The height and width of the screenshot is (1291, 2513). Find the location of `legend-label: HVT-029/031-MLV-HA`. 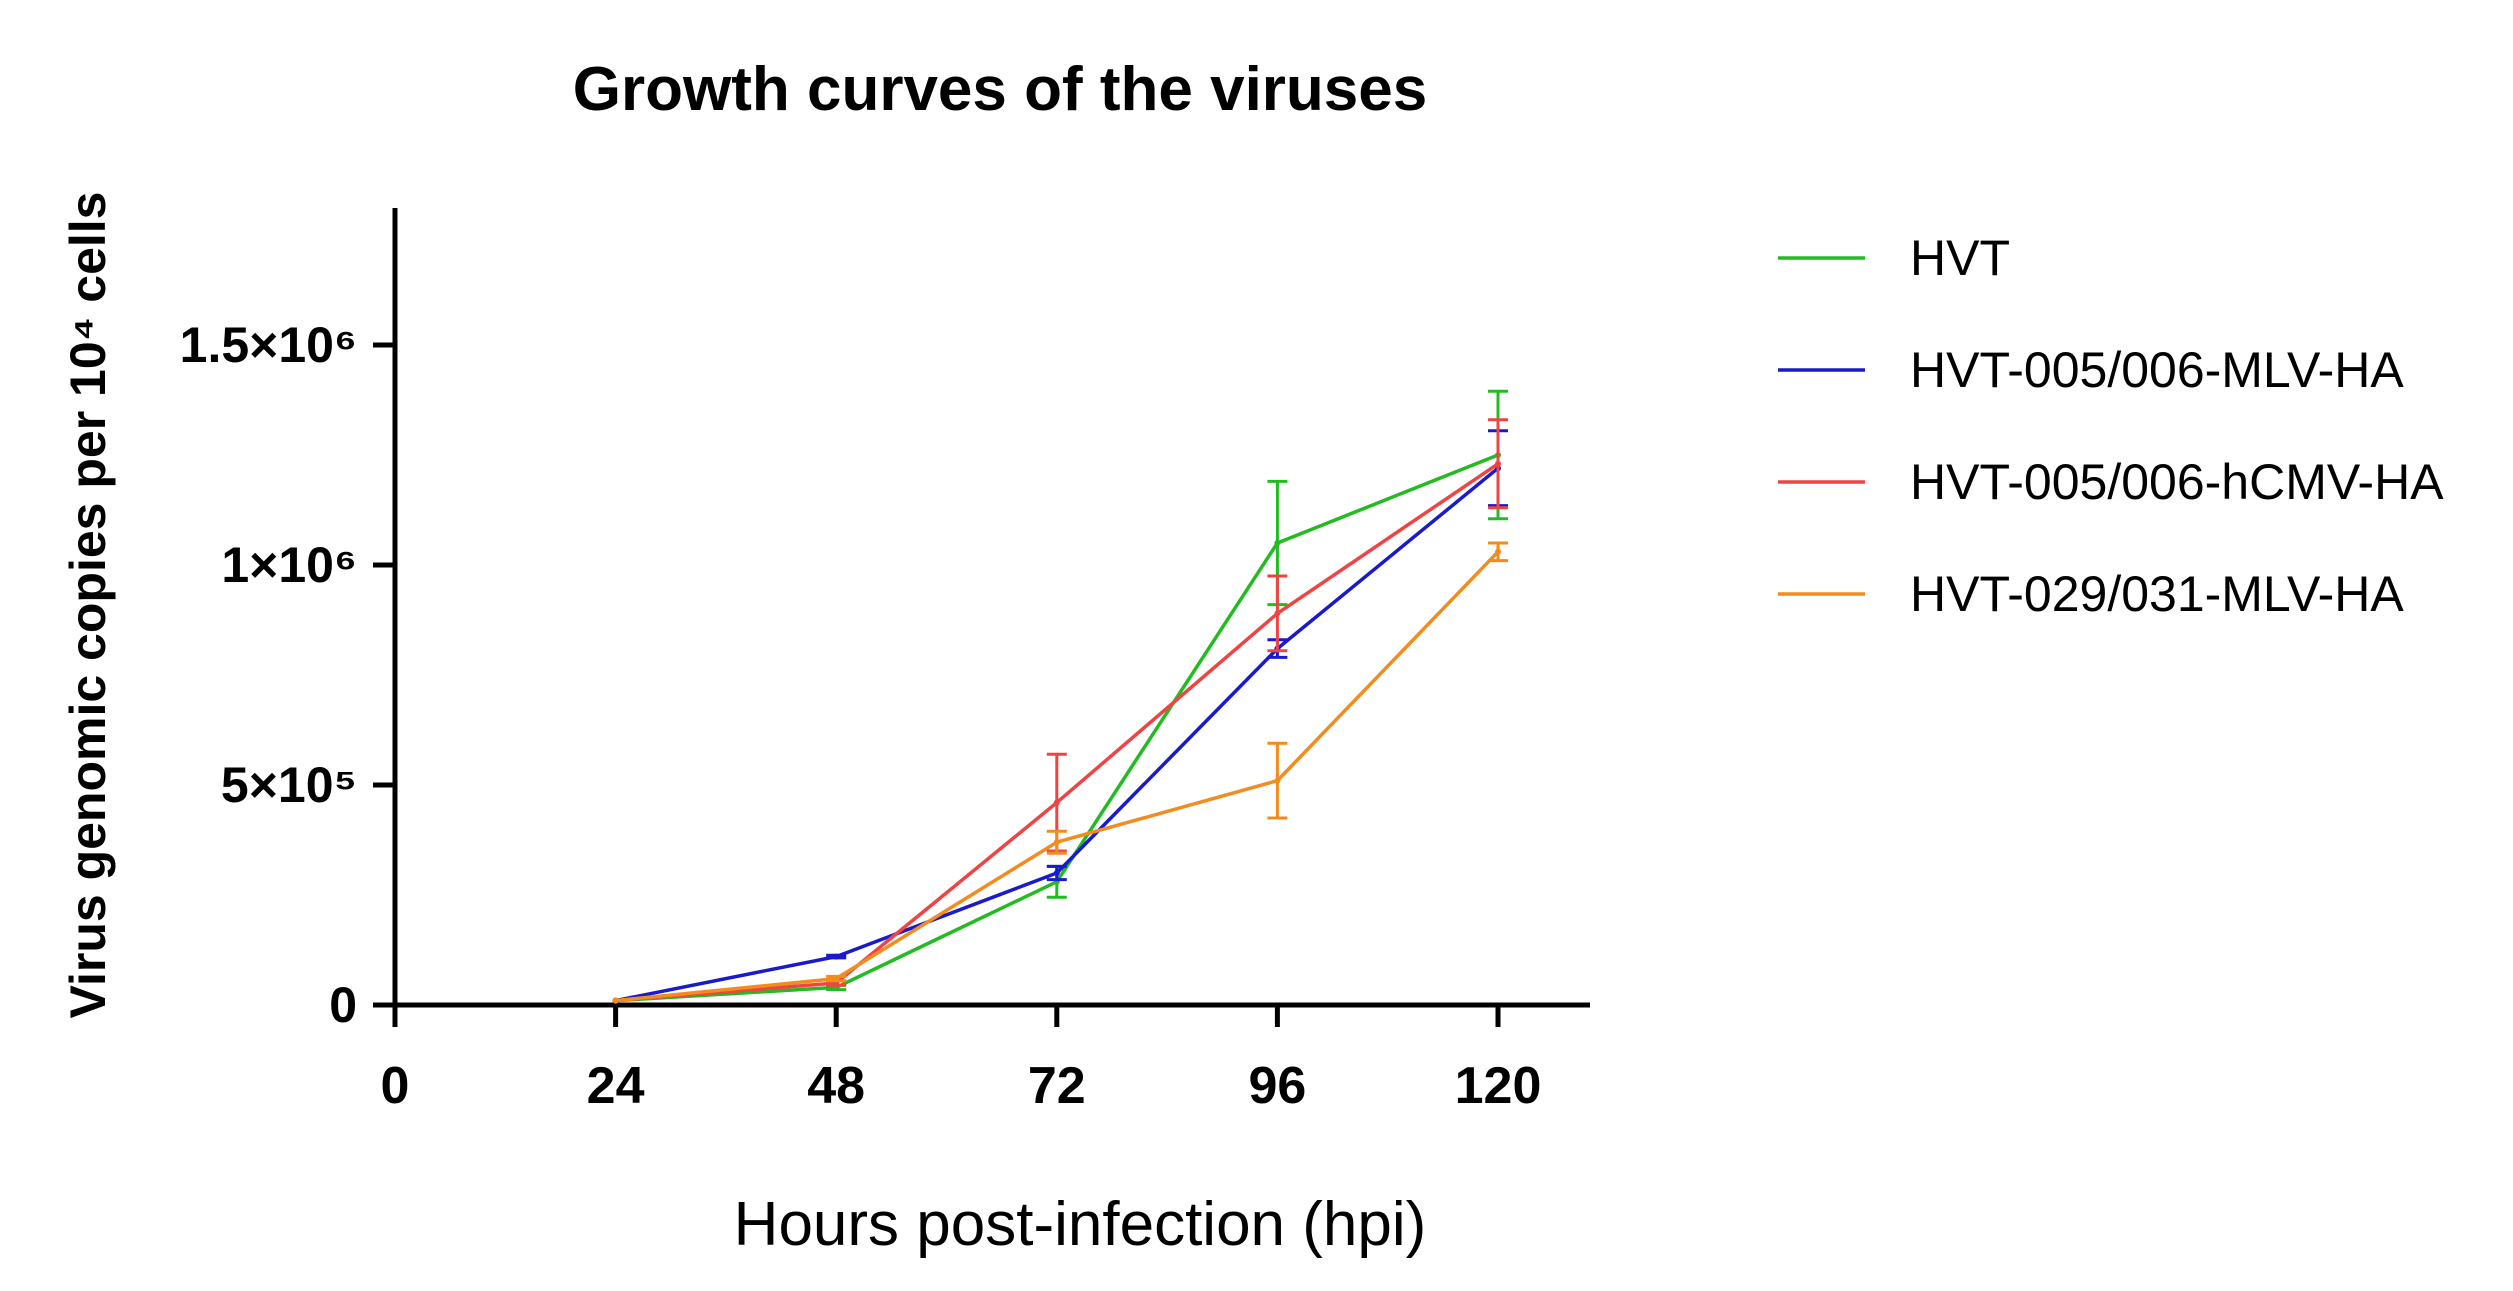

legend-label: HVT-029/031-MLV-HA is located at coordinates (2157, 594).